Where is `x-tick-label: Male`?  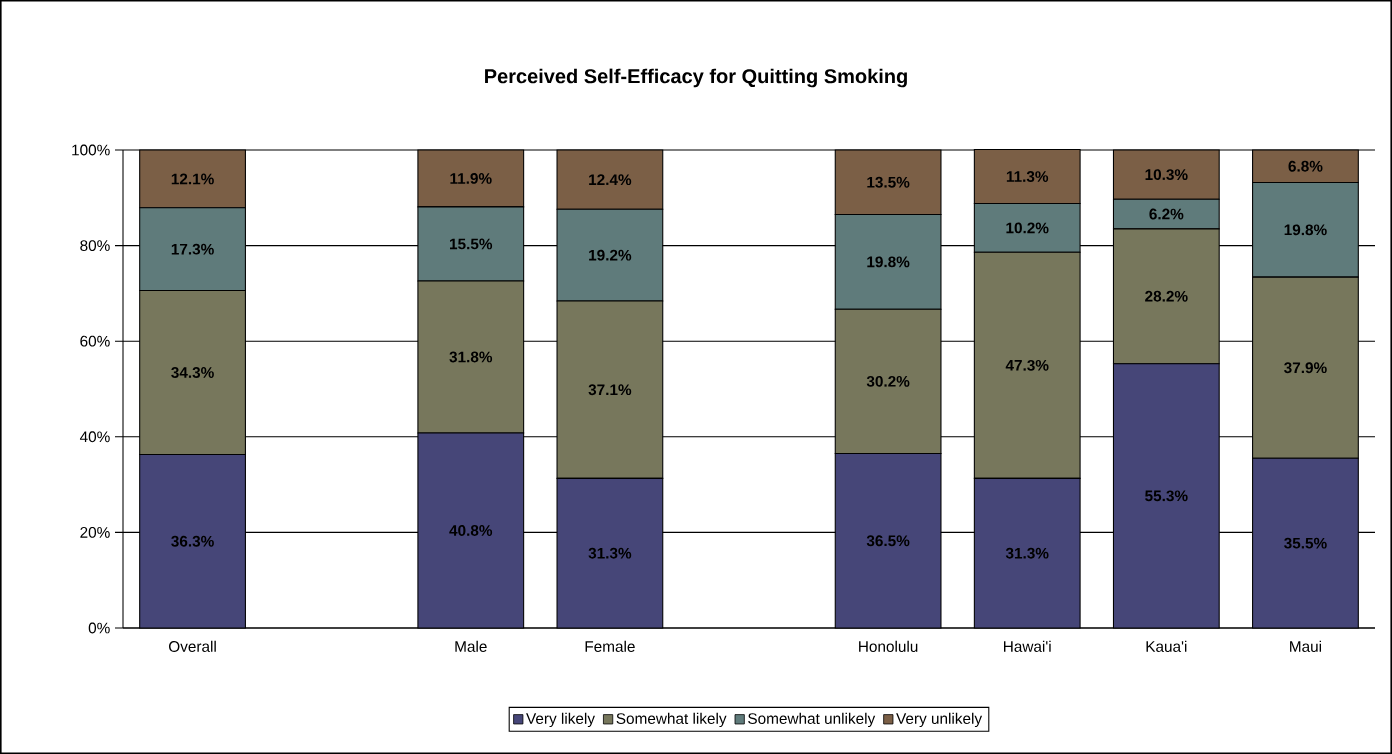 x-tick-label: Male is located at coordinates (471, 646).